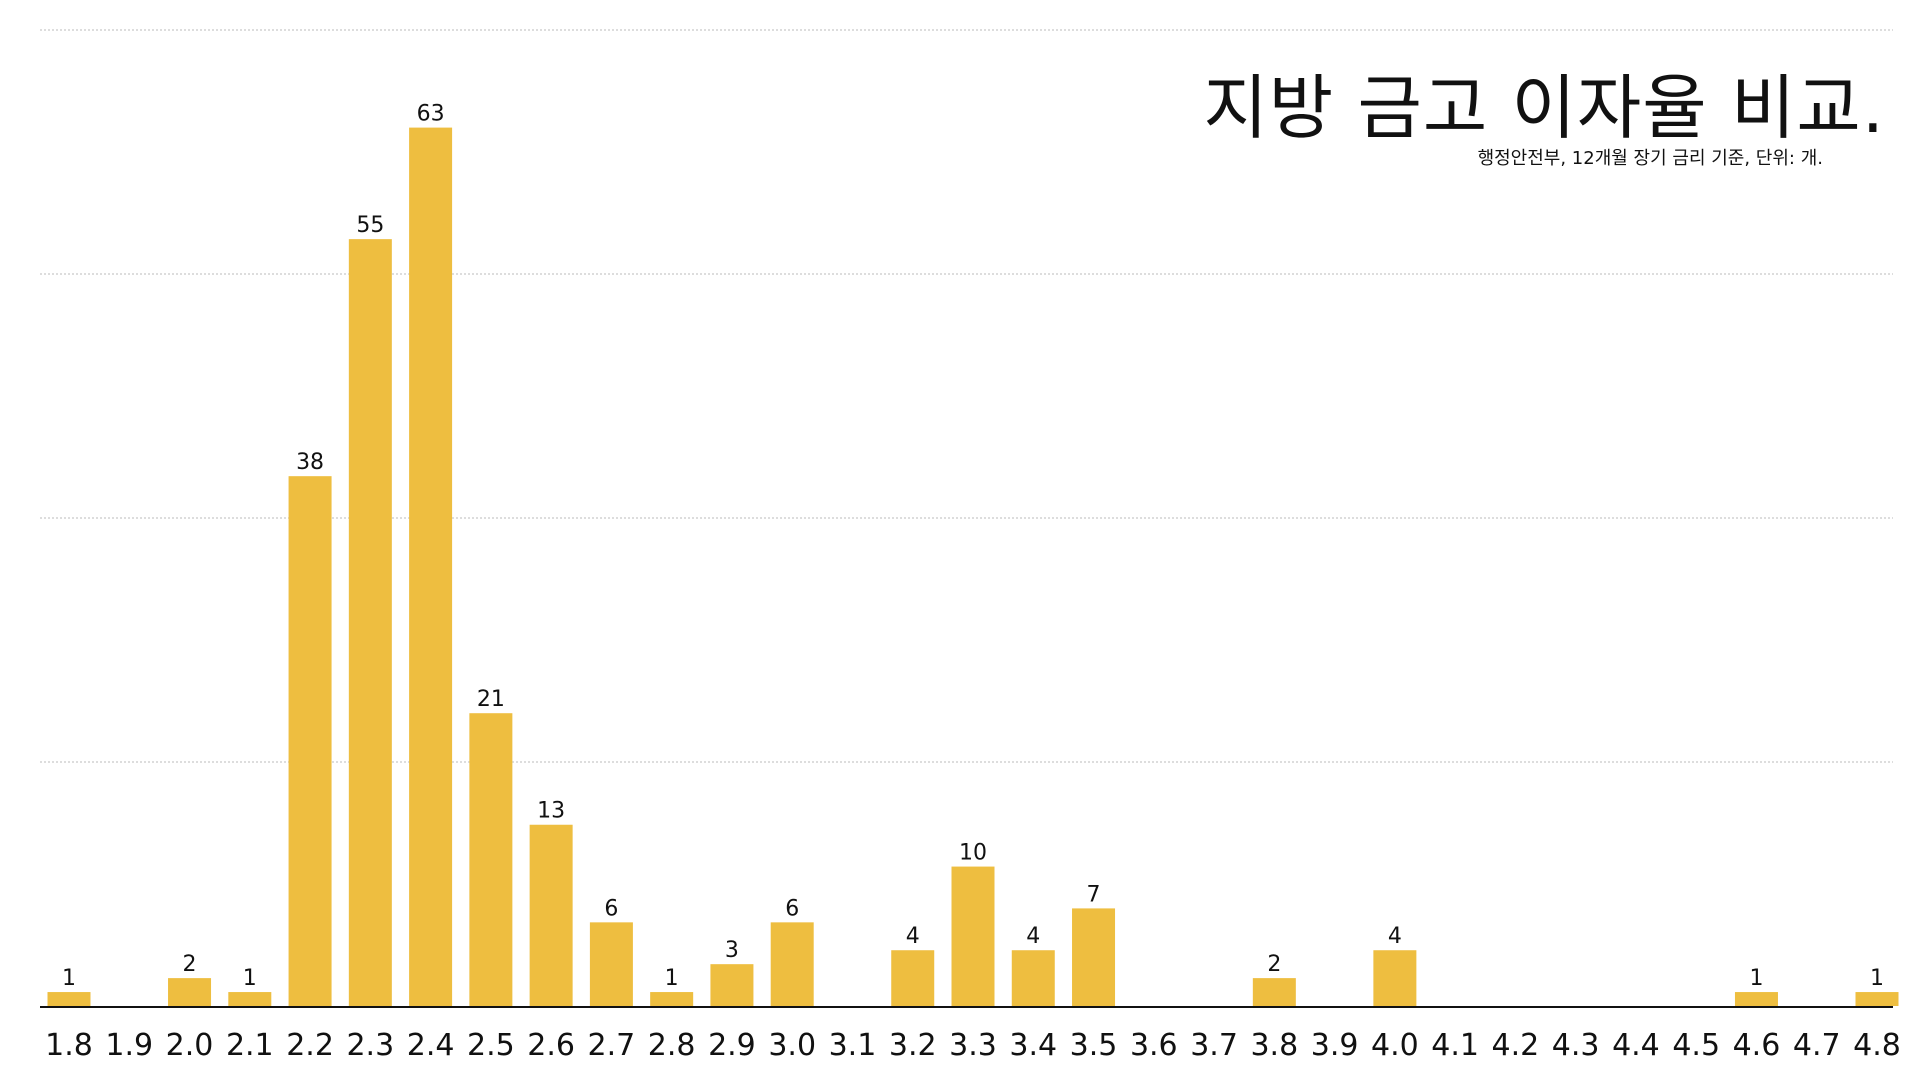  What do you see at coordinates (732, 950) in the screenshot?
I see `bar-value-label: 3` at bounding box center [732, 950].